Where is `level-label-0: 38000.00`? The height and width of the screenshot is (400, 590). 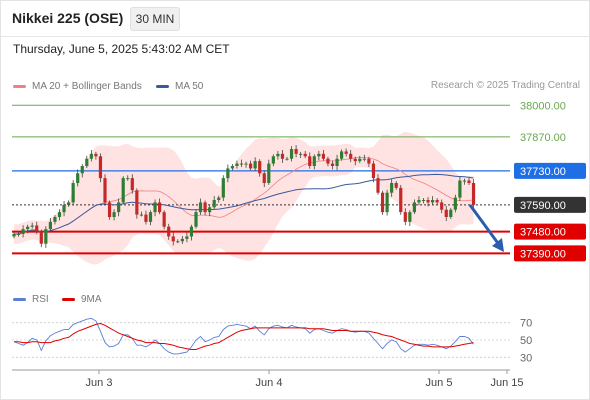 level-label-0: 38000.00 is located at coordinates (543, 106).